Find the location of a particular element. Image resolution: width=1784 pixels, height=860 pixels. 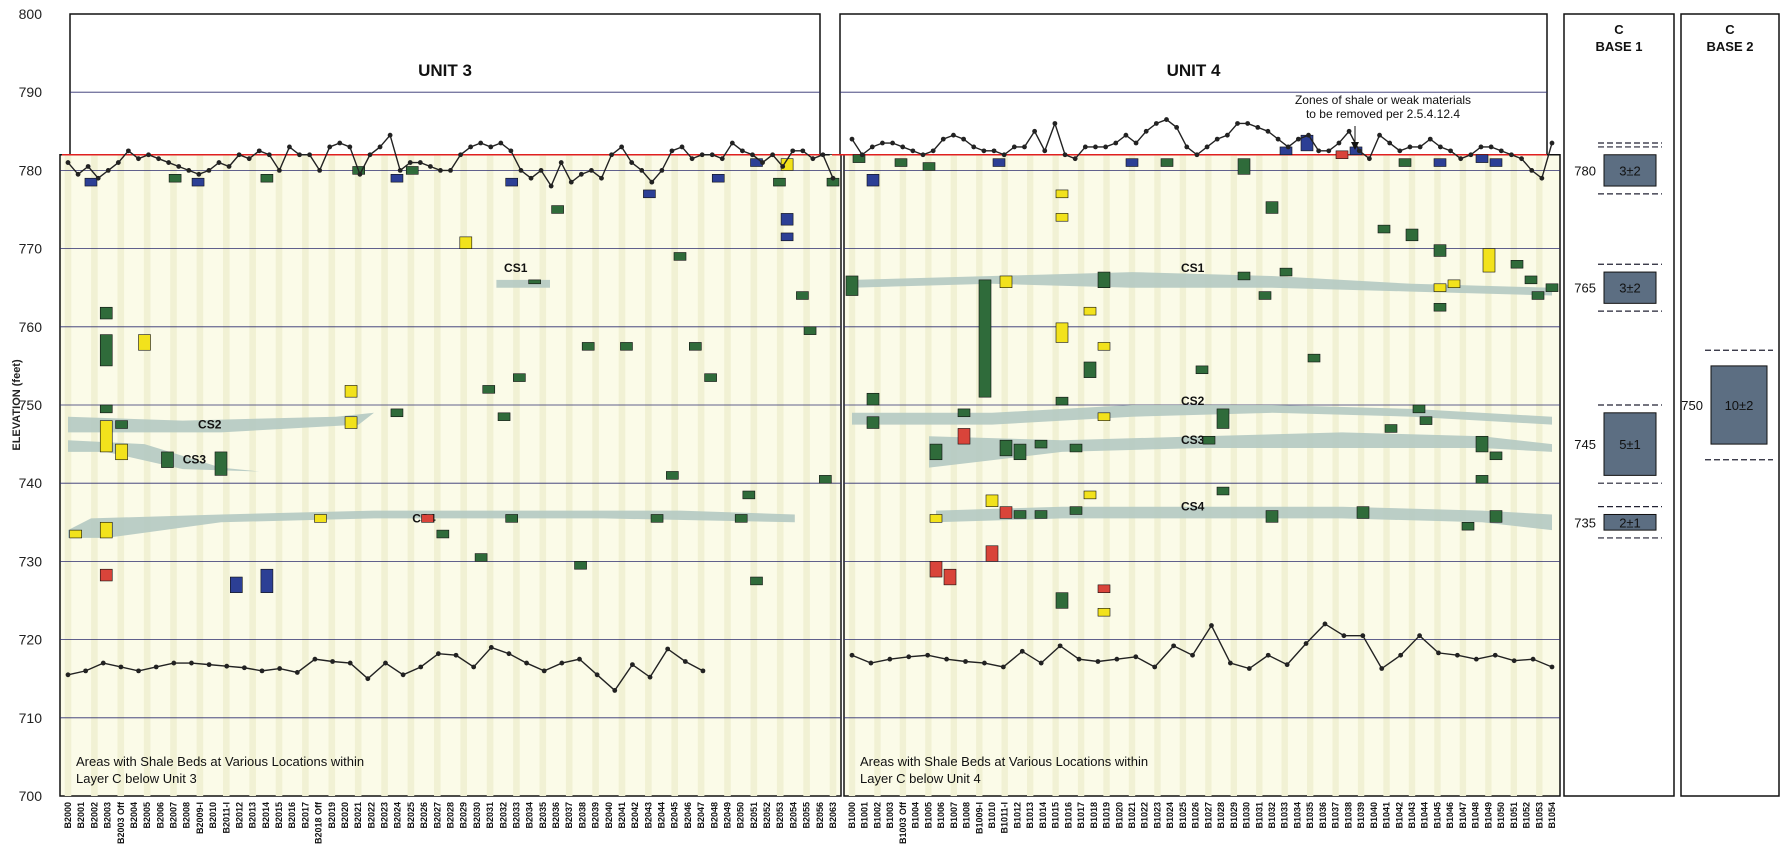

borehole-label: B2027 is located at coordinates (437, 815).